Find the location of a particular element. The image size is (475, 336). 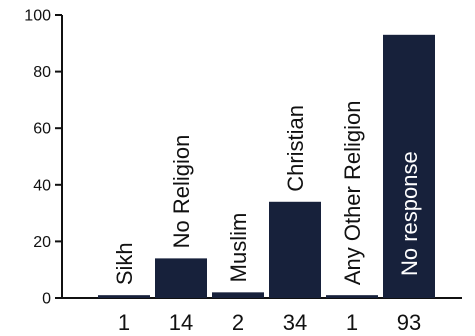

value-label: 2 is located at coordinates (238, 322).